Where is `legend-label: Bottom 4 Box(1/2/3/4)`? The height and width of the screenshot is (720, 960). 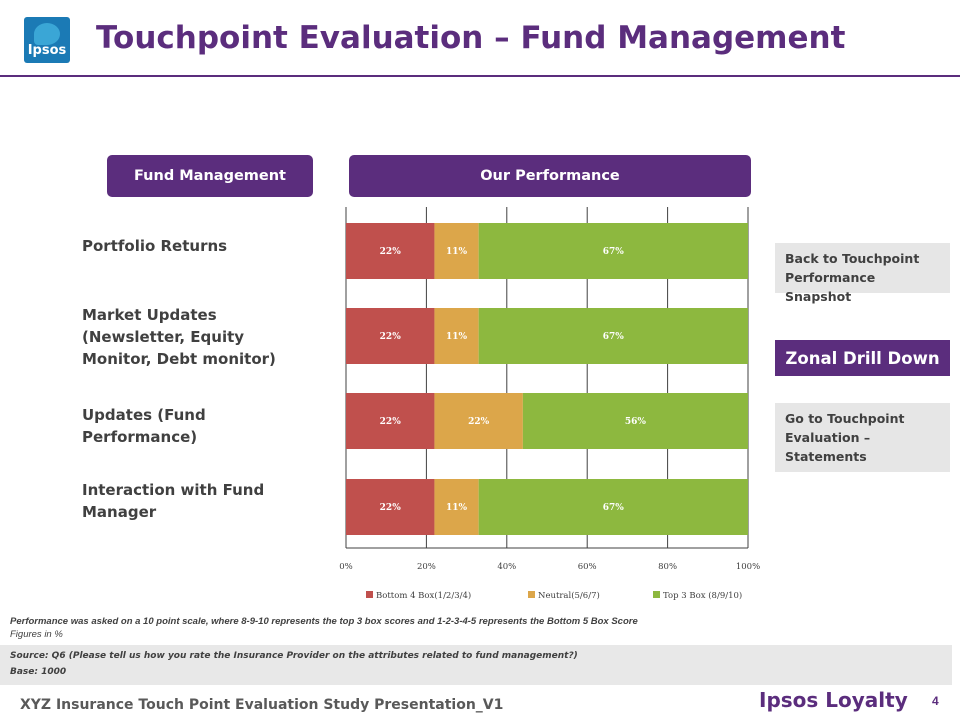
legend-label: Bottom 4 Box(1/2/3/4) is located at coordinates (423, 595).